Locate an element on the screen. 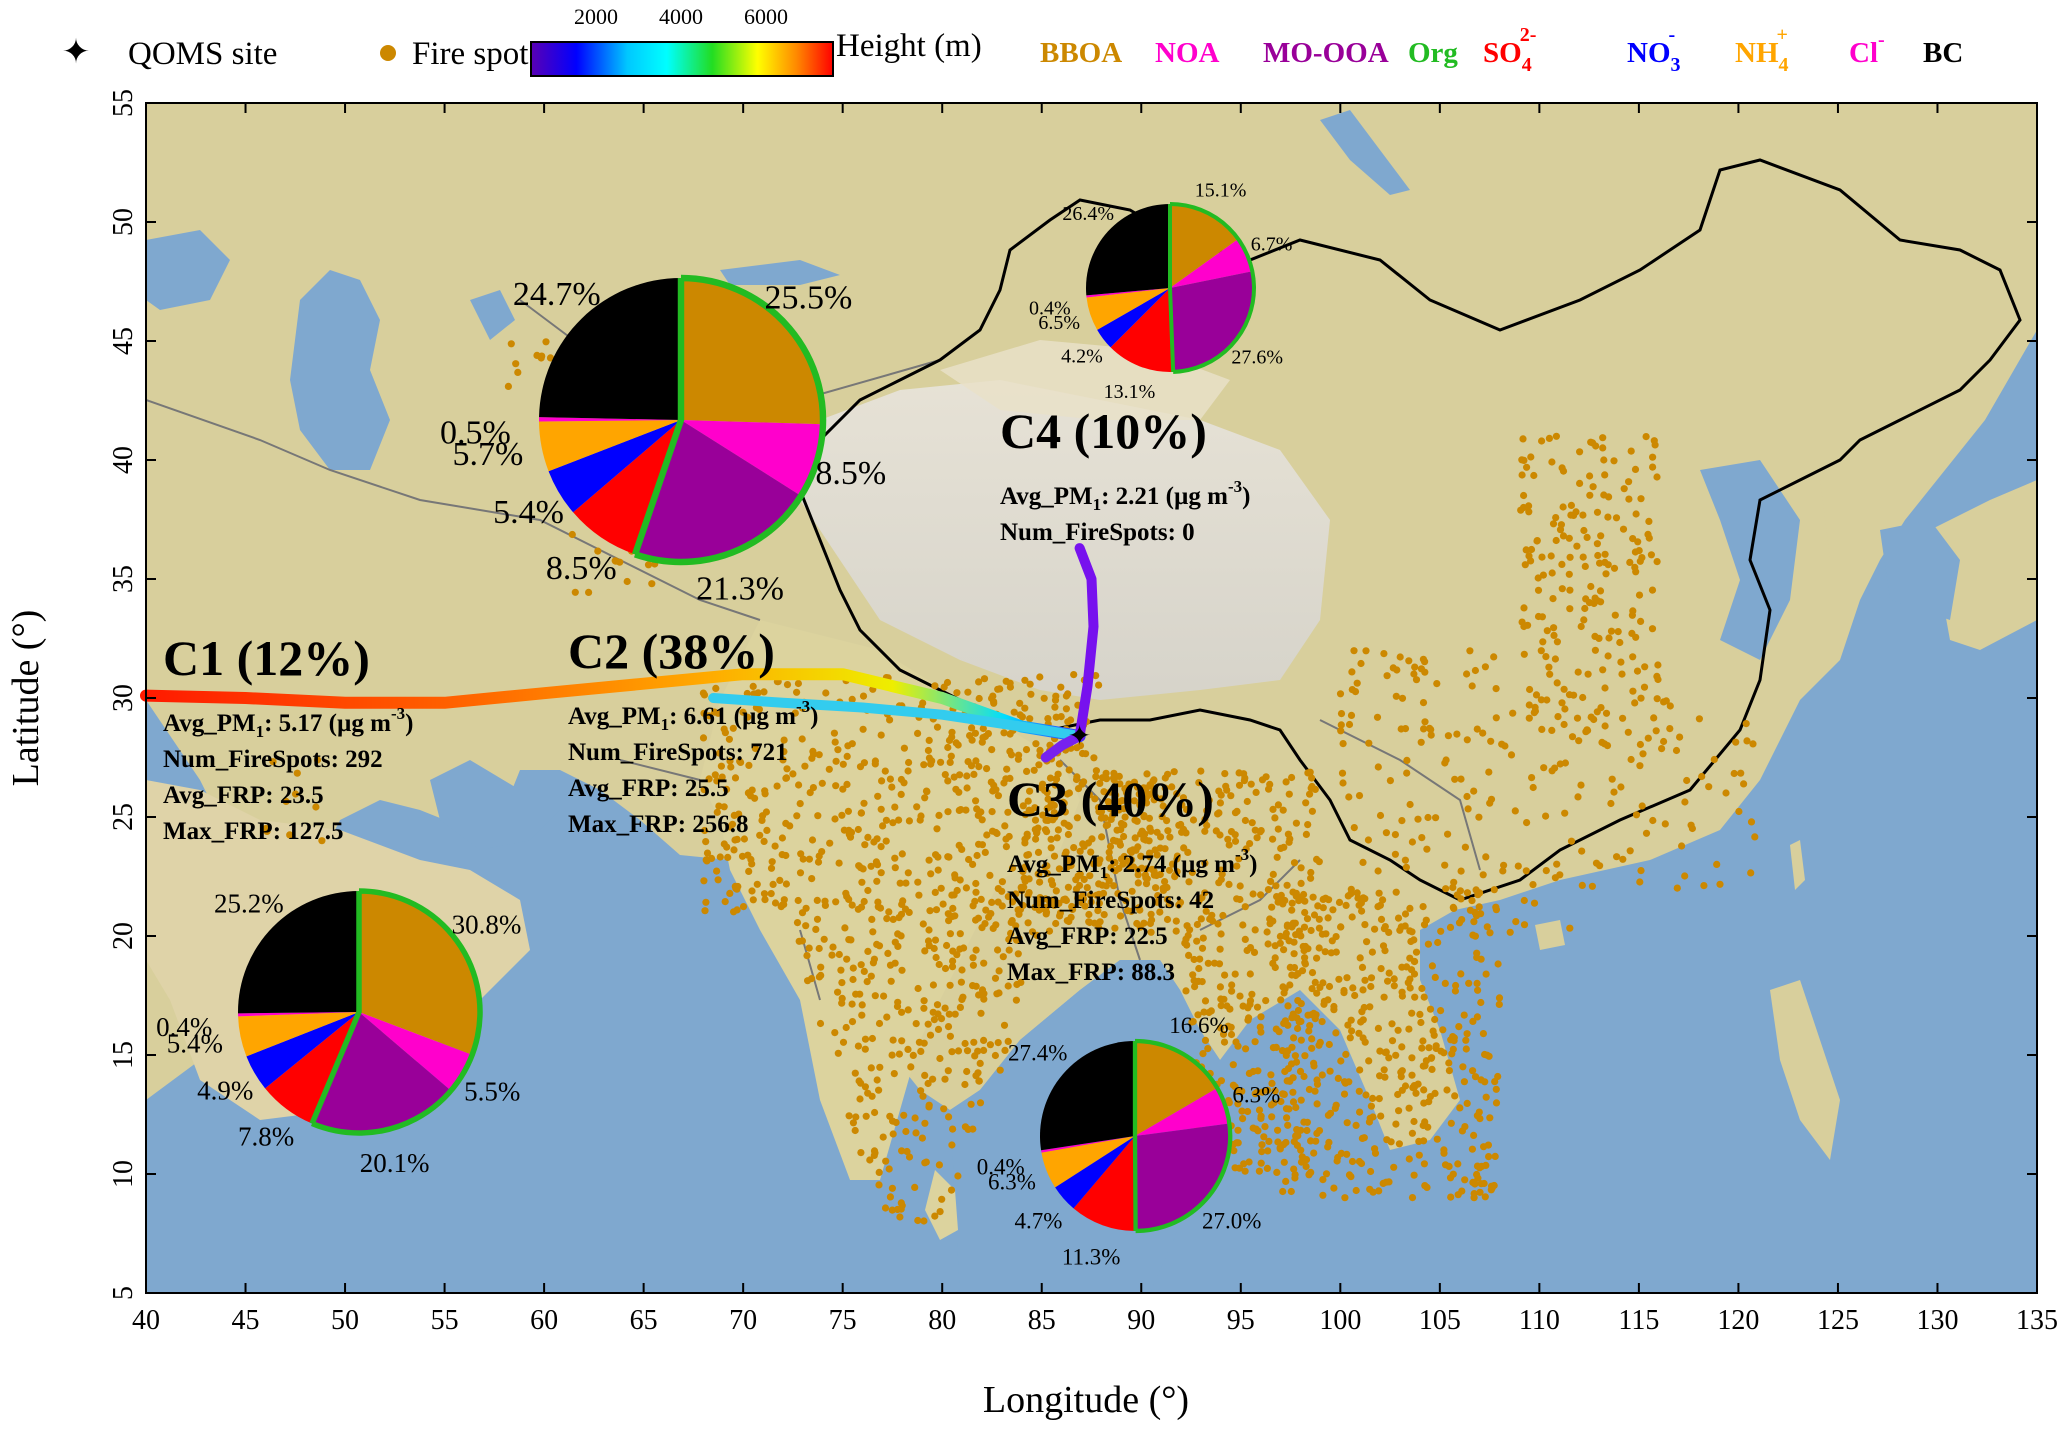  pie-slice-nh4 is located at coordinates (610, 446).